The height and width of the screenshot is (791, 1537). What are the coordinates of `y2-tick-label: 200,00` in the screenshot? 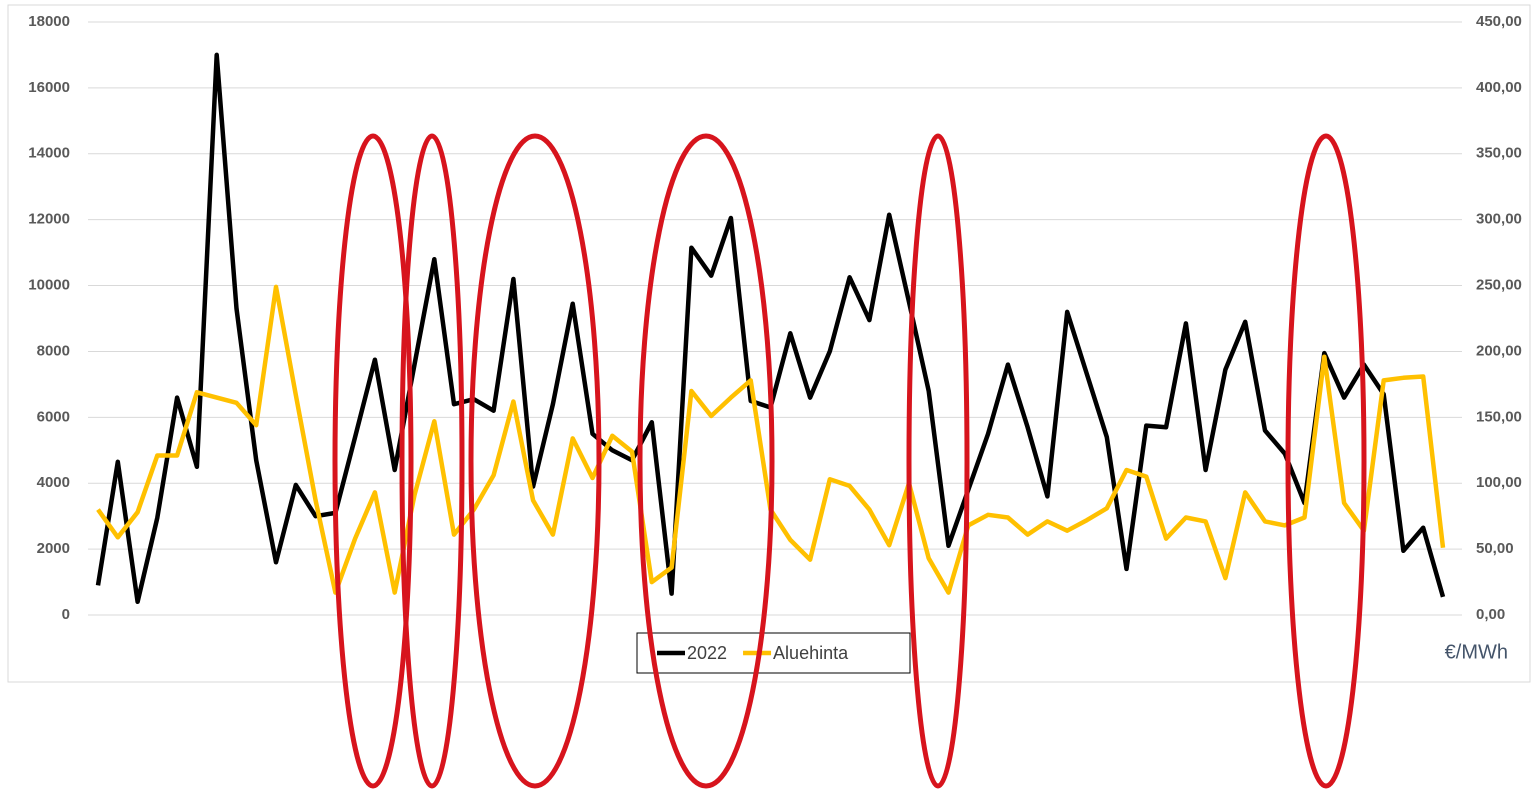 It's located at (1499, 350).